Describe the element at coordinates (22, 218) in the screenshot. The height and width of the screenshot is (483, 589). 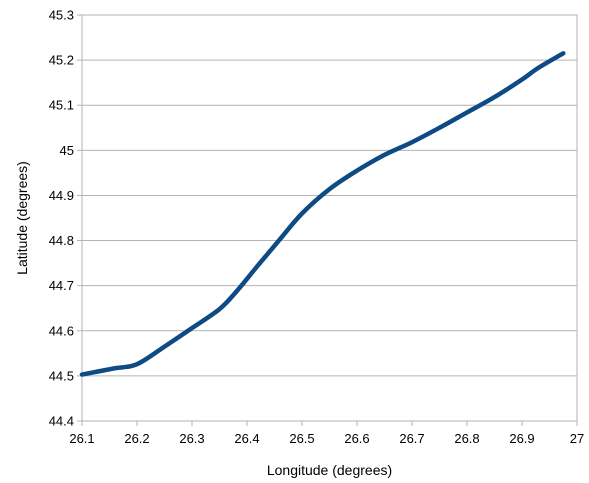
I see `y-axis-title: Latitude (degrees)` at that location.